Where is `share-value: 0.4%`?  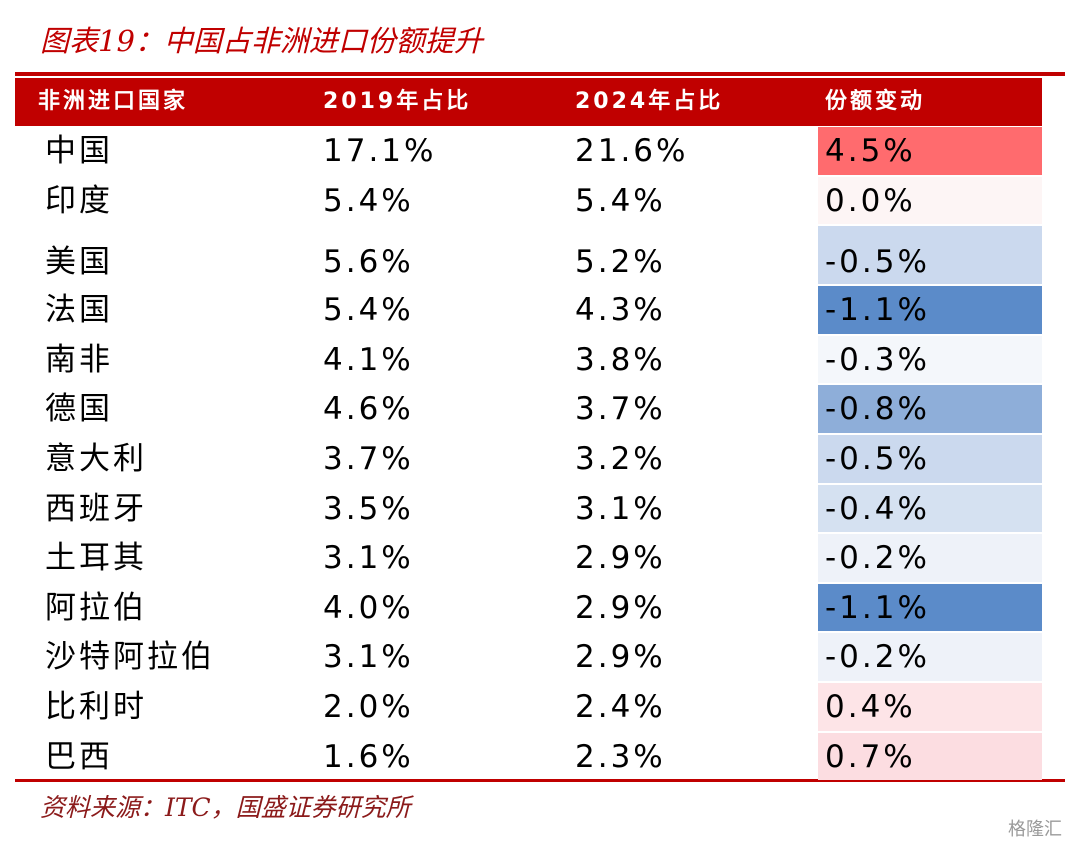 share-value: 0.4% is located at coordinates (870, 707).